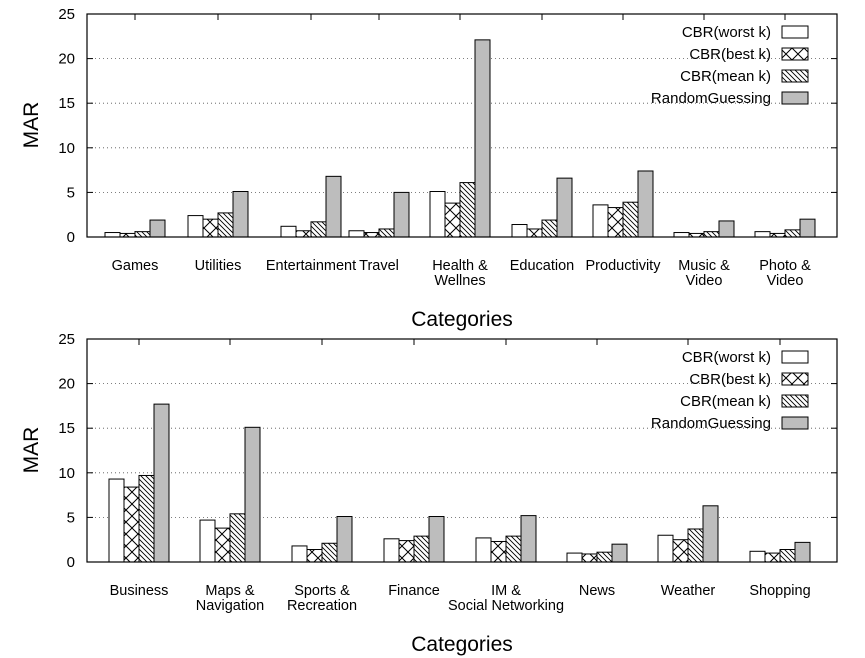 The width and height of the screenshot is (865, 658). I want to click on x-tick-label: Games, so click(135, 266).